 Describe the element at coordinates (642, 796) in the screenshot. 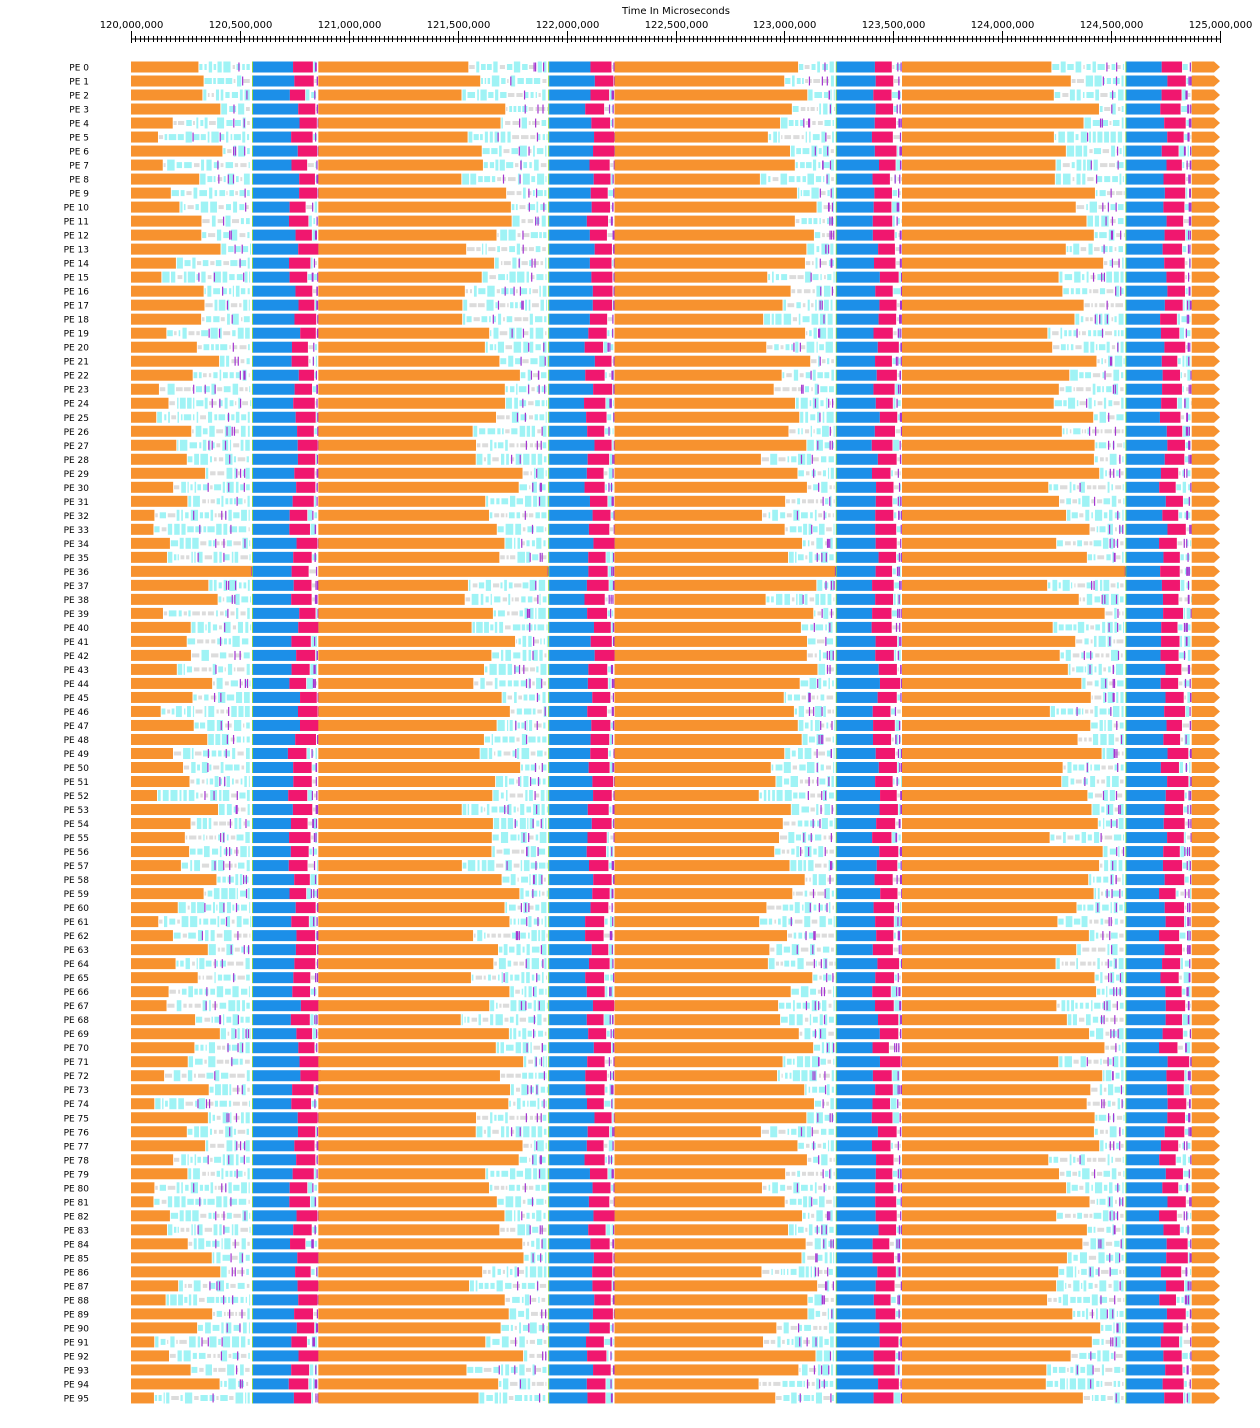

I see `pe-row: PE 52` at that location.